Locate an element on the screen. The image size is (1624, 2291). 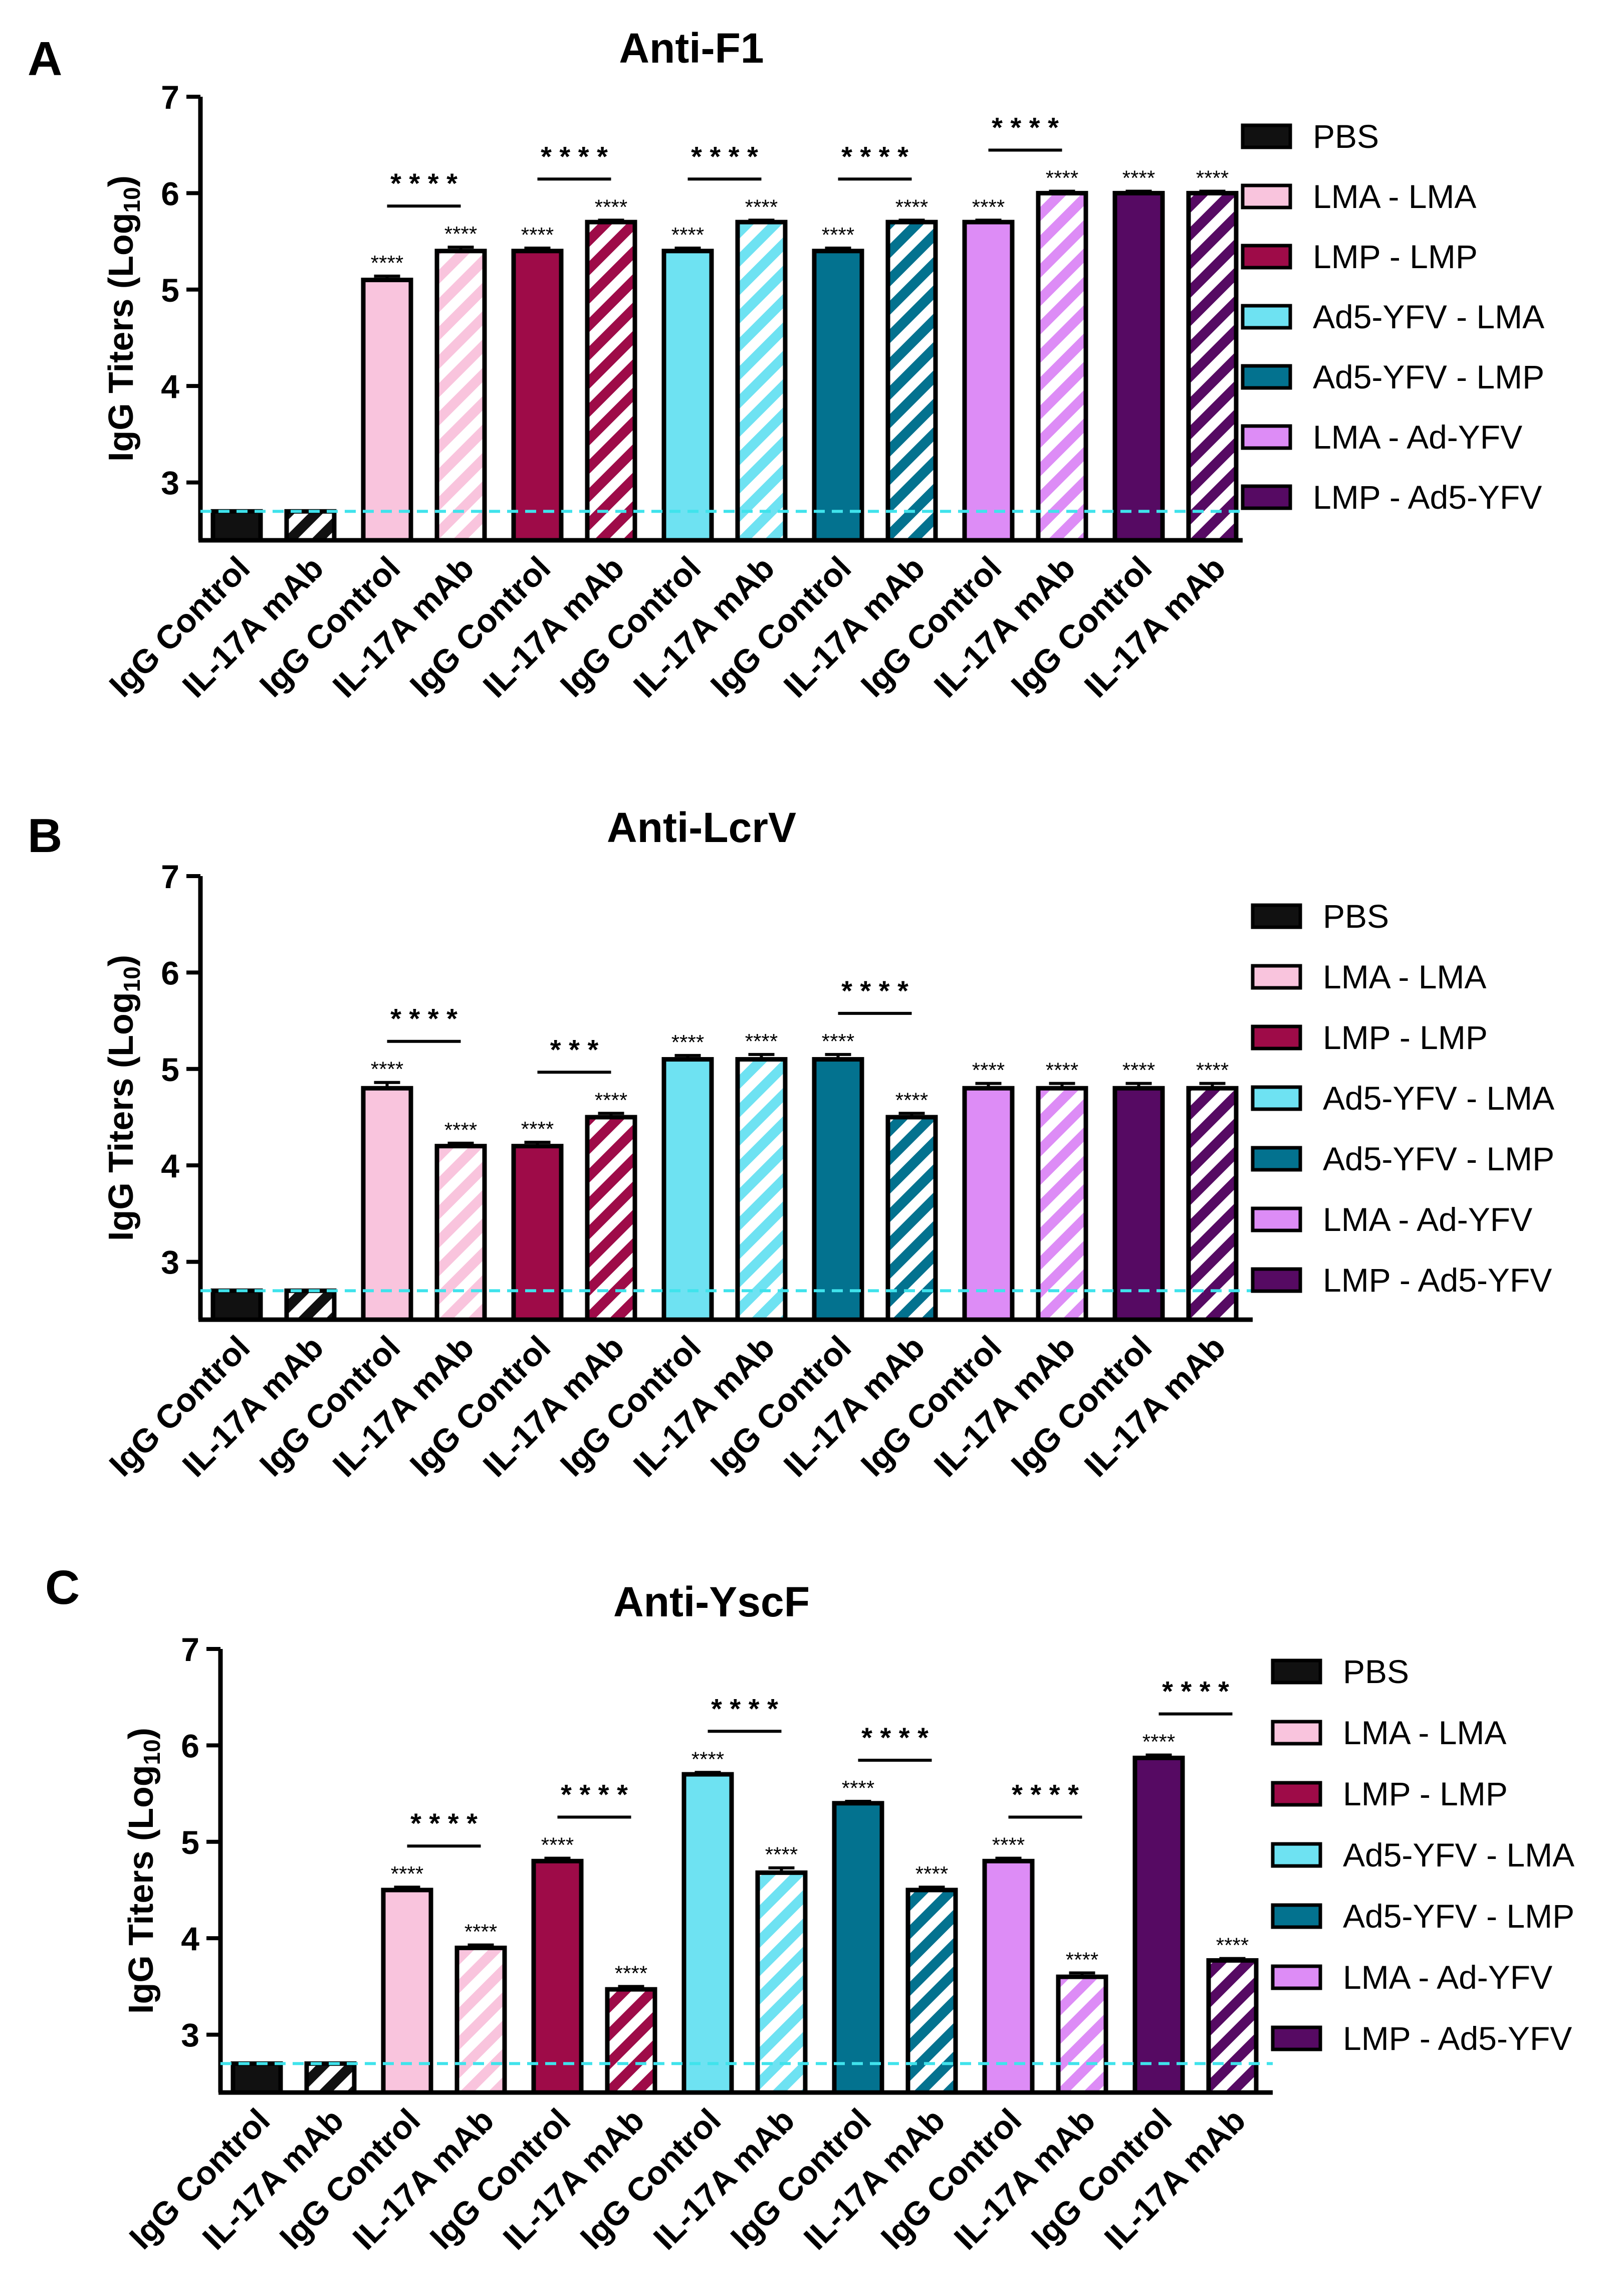
comparison-significance: * * * is located at coordinates (574, 1049).